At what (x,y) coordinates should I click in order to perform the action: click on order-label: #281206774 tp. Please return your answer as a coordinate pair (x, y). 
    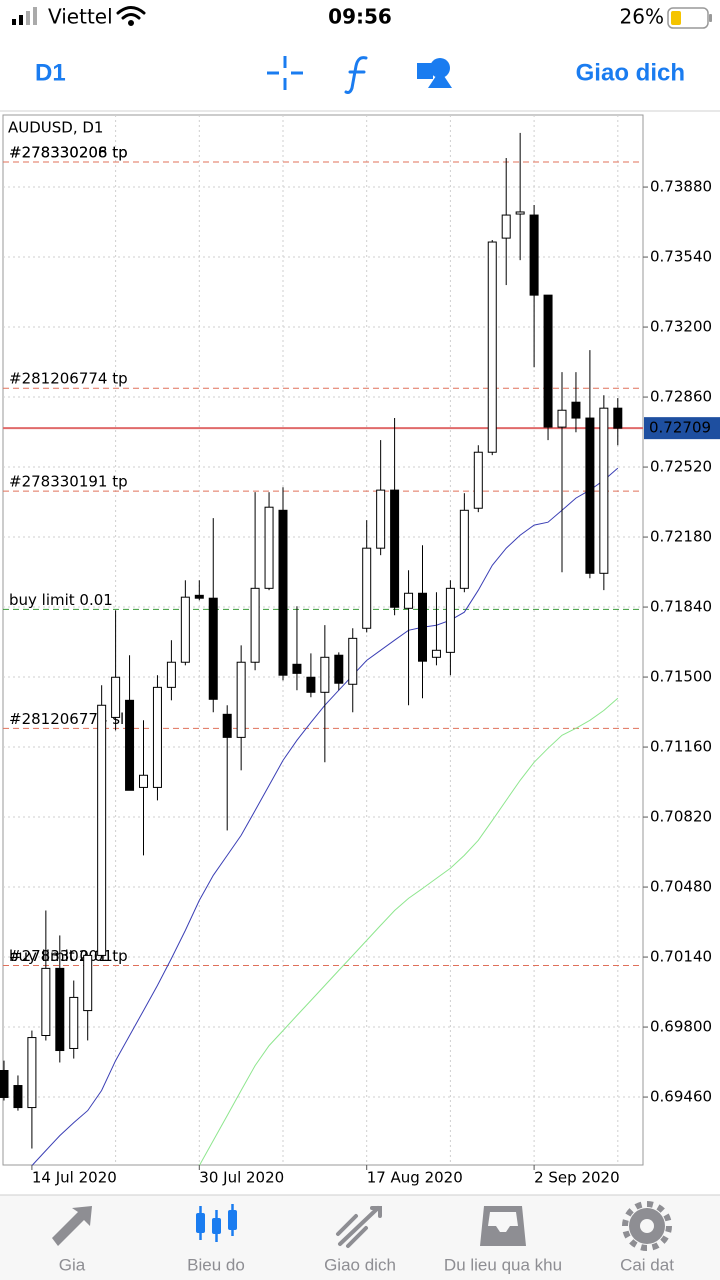
    Looking at the image, I should click on (68, 379).